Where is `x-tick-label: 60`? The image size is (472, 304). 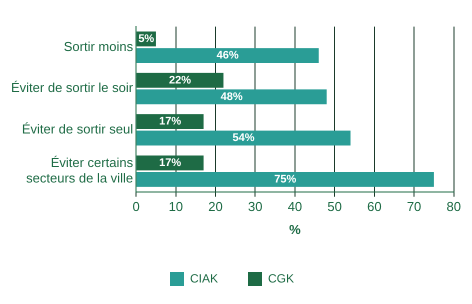 x-tick-label: 60 is located at coordinates (374, 206).